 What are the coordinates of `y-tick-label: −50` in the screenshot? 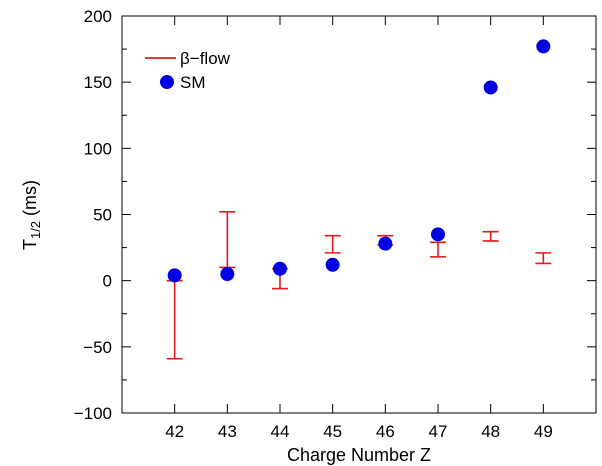 It's located at (97, 347).